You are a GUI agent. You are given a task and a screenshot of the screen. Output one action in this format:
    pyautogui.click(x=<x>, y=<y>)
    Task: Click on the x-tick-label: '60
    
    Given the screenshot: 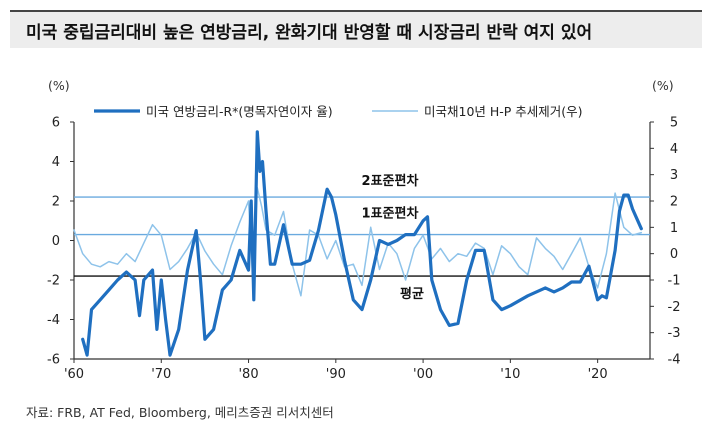 What is the action you would take?
    pyautogui.click(x=74, y=374)
    